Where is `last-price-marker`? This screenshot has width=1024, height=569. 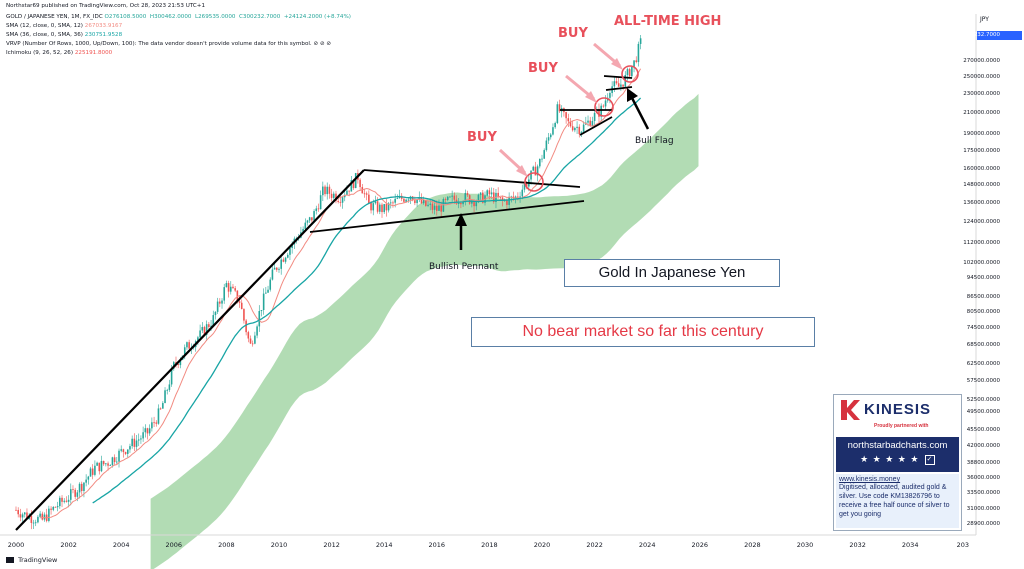
last-price-marker is located at coordinates (999, 35).